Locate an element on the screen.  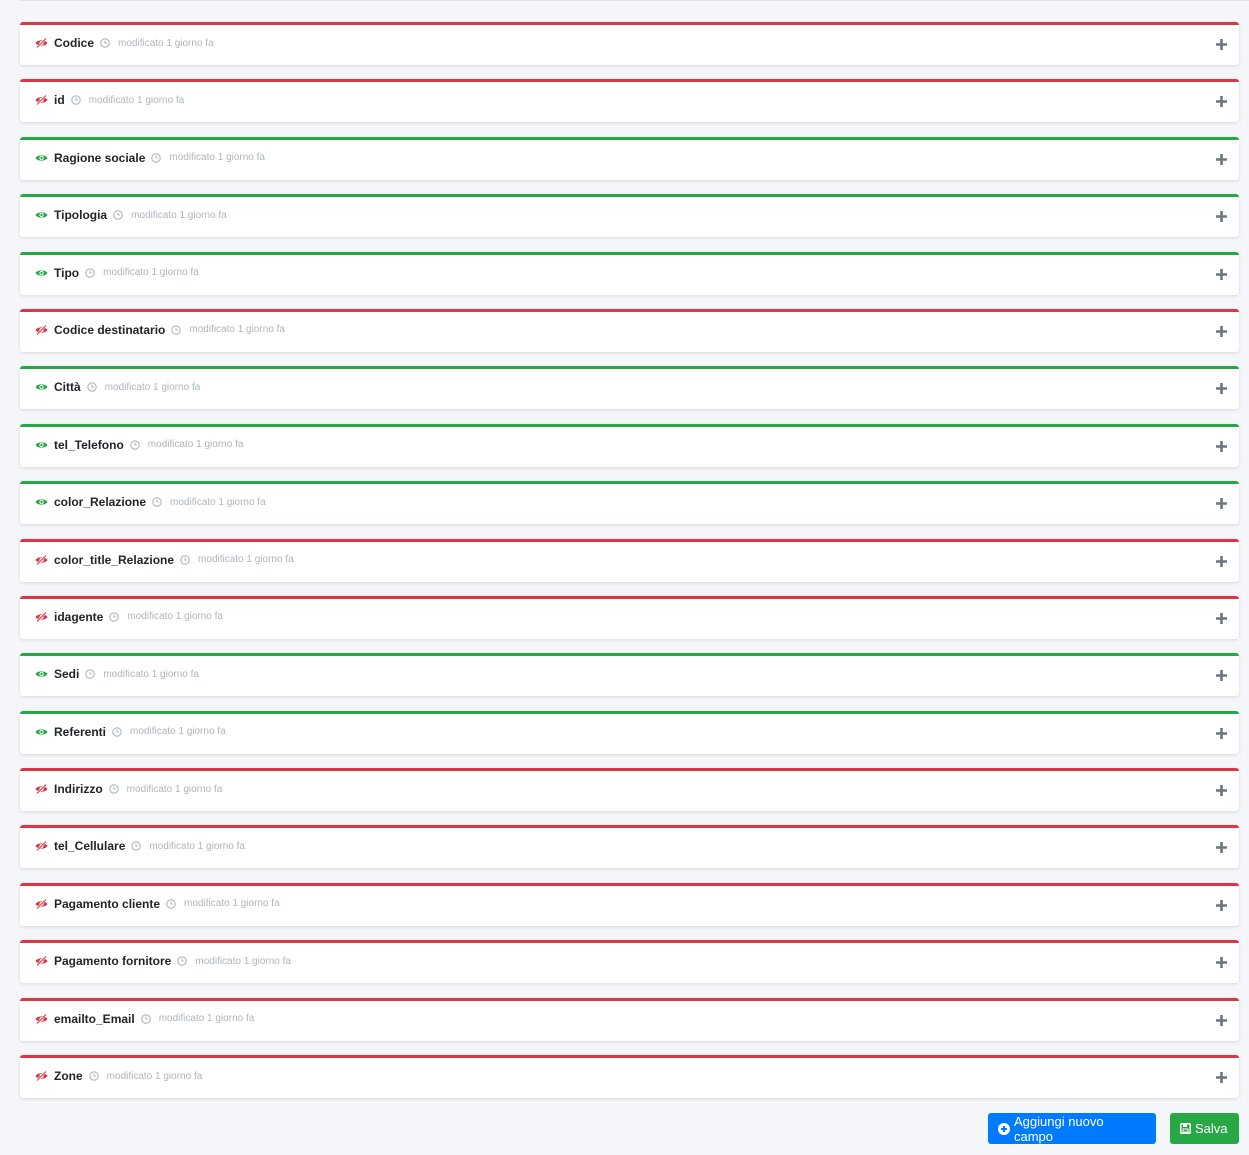
field-header: Codice modificato 1 giorno fa is located at coordinates (124, 43).